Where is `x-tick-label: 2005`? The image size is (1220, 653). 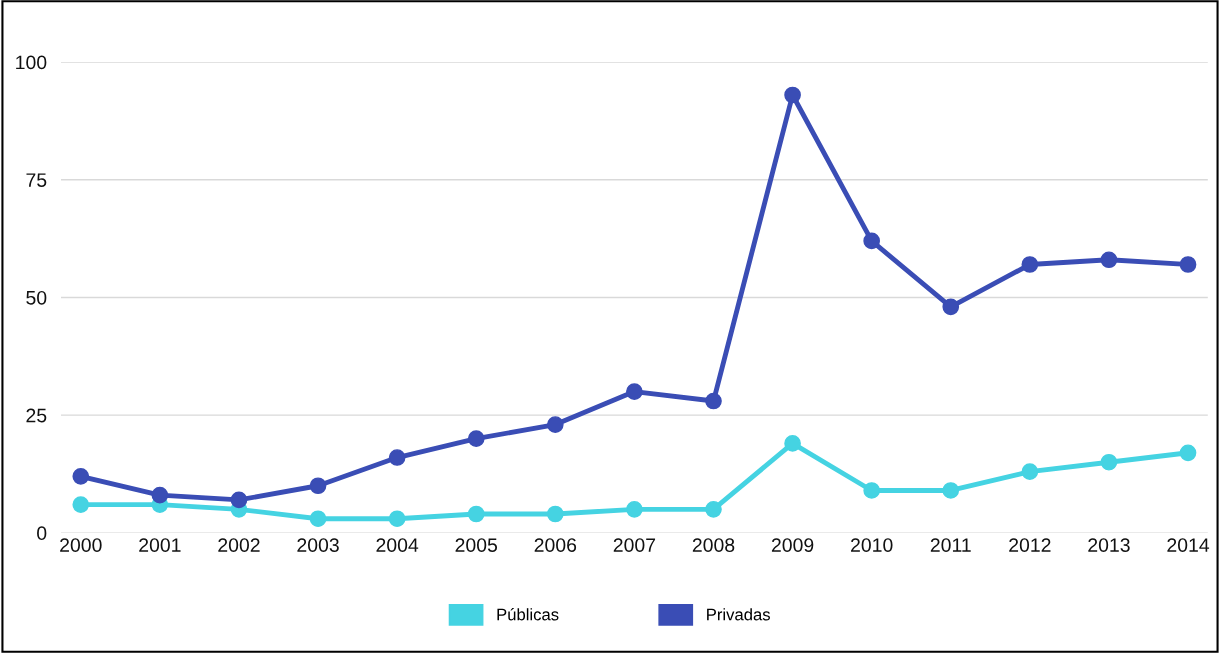 x-tick-label: 2005 is located at coordinates (476, 545).